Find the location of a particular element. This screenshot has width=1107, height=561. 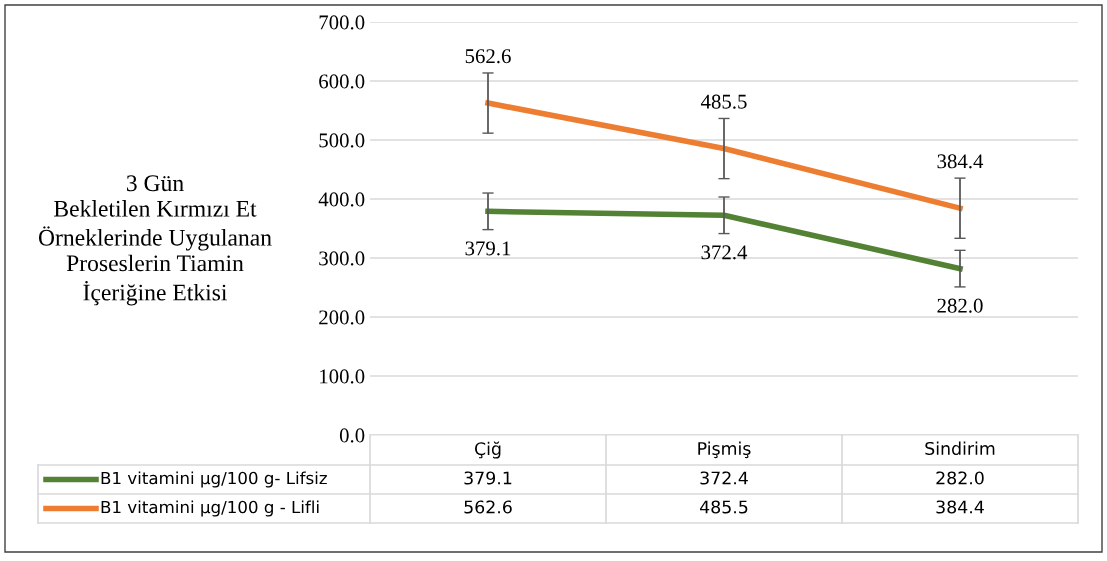

legend-label: B1 vitamini µg/100 g- Lifsiz is located at coordinates (214, 479).